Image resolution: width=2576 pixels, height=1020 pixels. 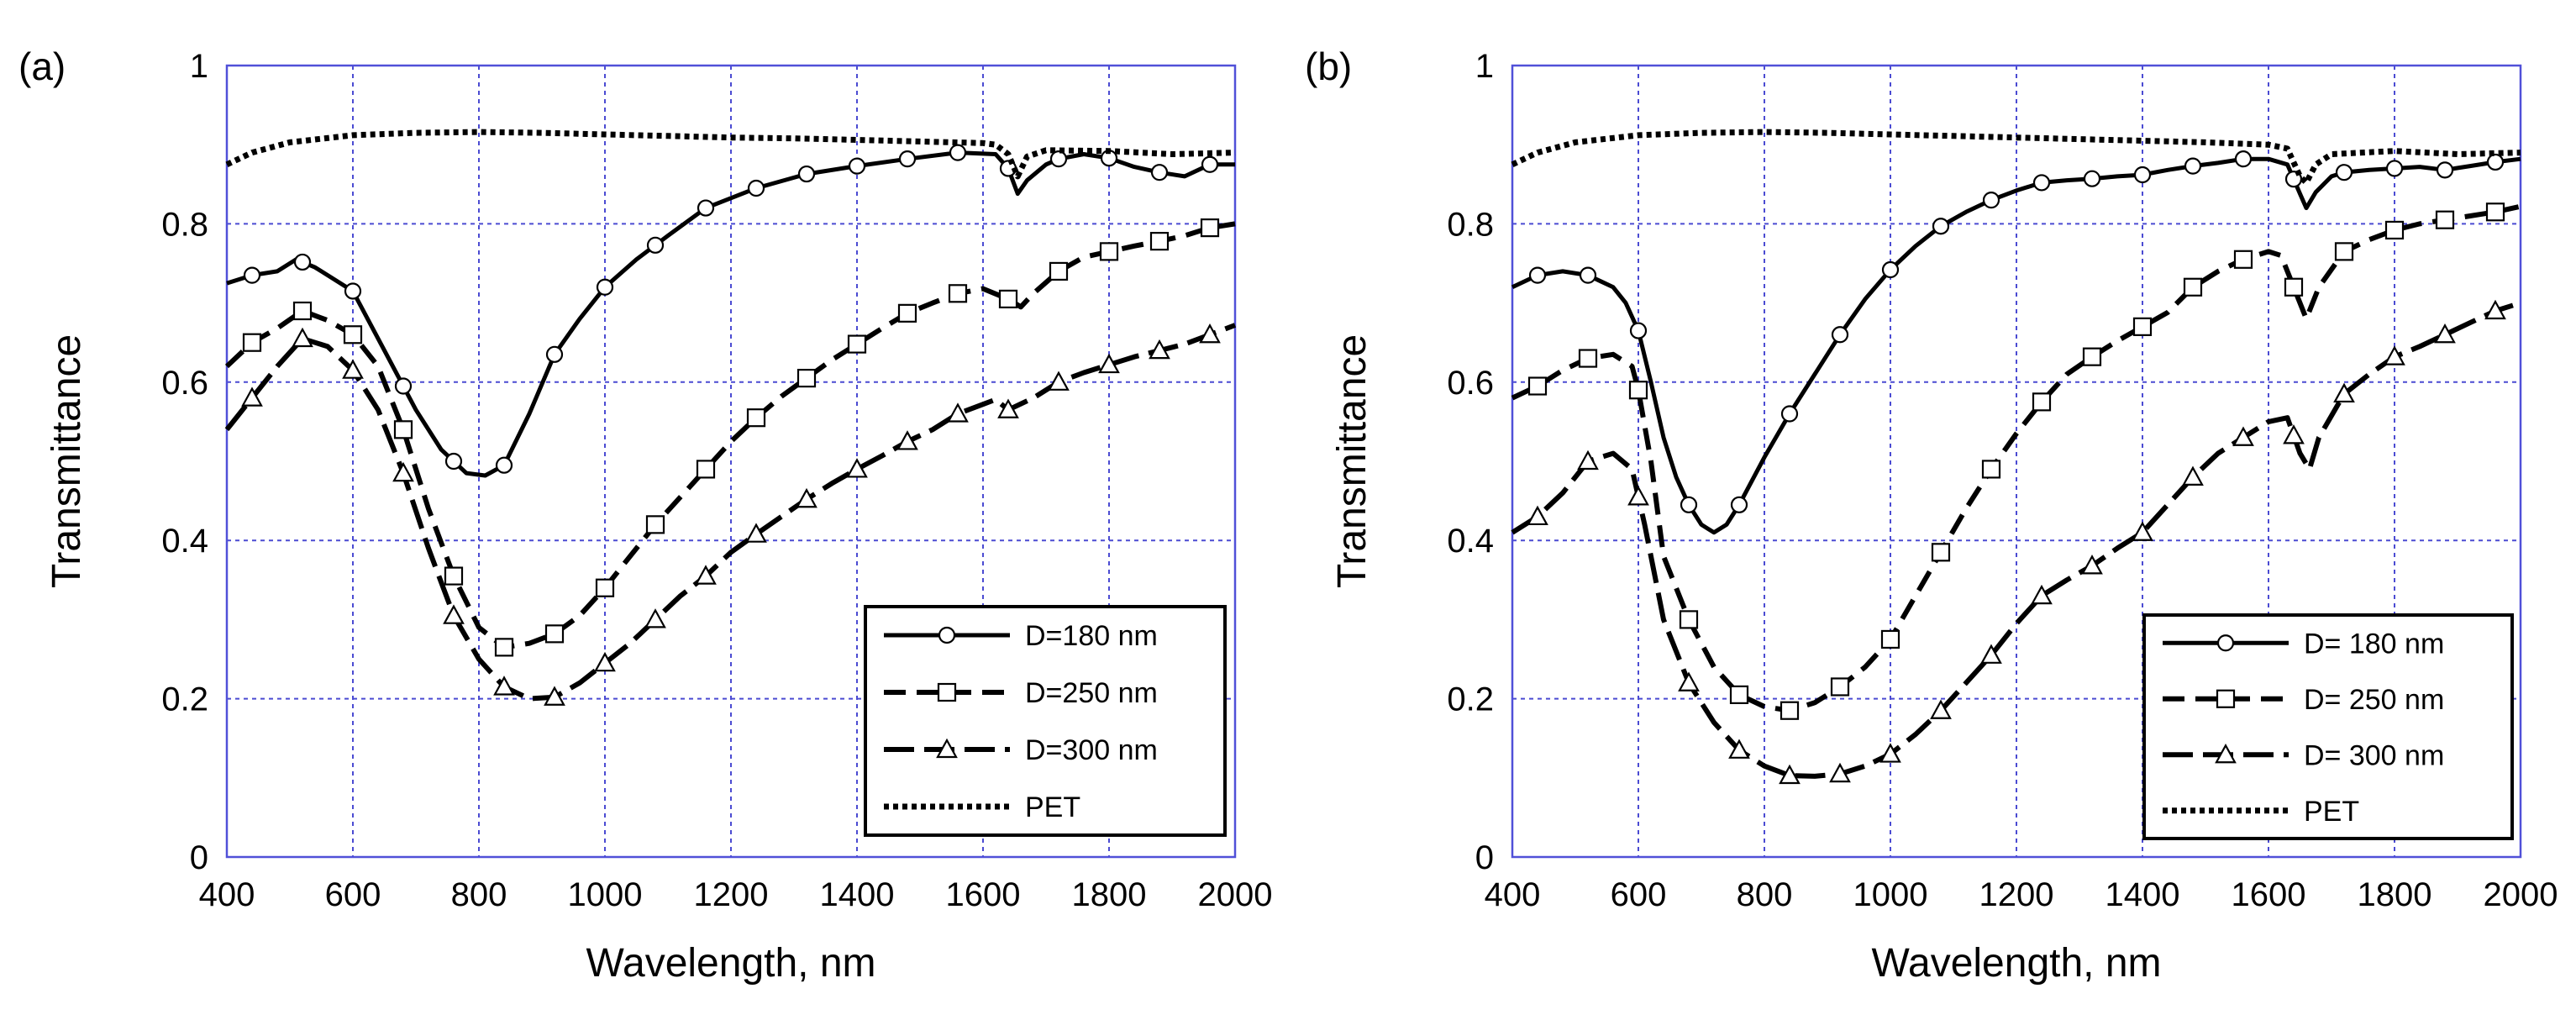 What do you see at coordinates (199, 66) in the screenshot?
I see `y-tick-label: 1` at bounding box center [199, 66].